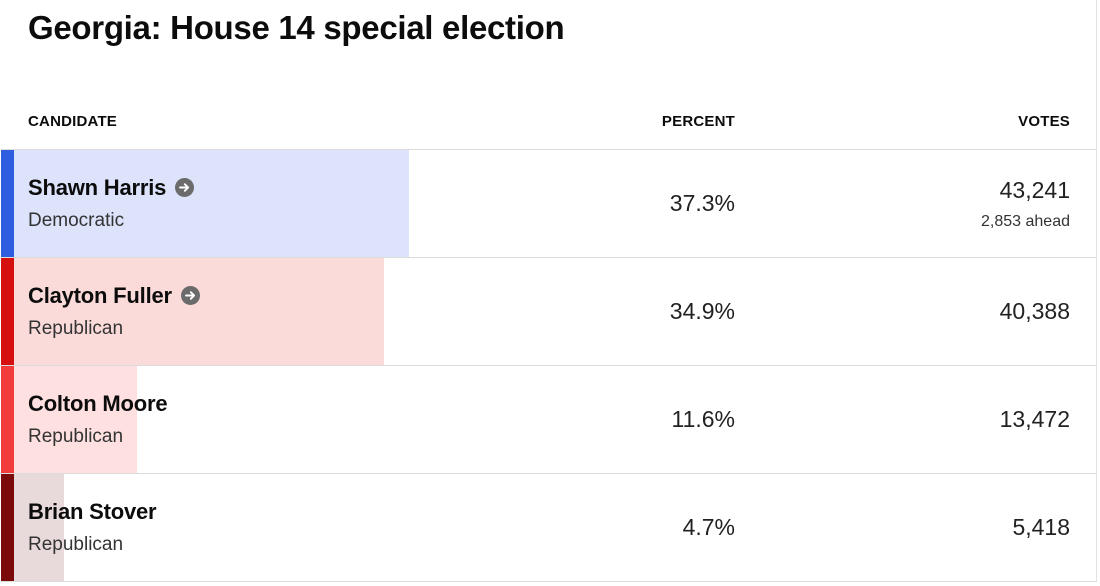  What do you see at coordinates (702, 311) in the screenshot?
I see `candidate-percent: 34.9%` at bounding box center [702, 311].